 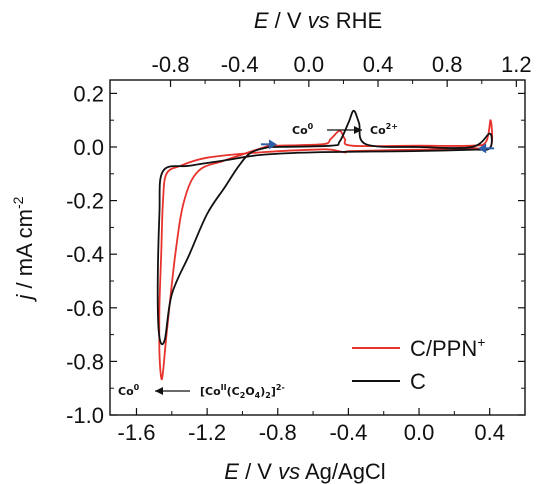 What do you see at coordinates (88, 147) in the screenshot?
I see `y-tick-label: 0.0` at bounding box center [88, 147].